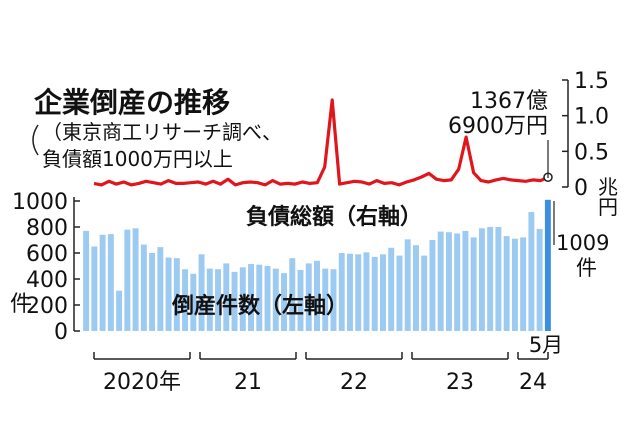  Describe the element at coordinates (608, 187) in the screenshot. I see `right-axis-unit: 兆` at that location.